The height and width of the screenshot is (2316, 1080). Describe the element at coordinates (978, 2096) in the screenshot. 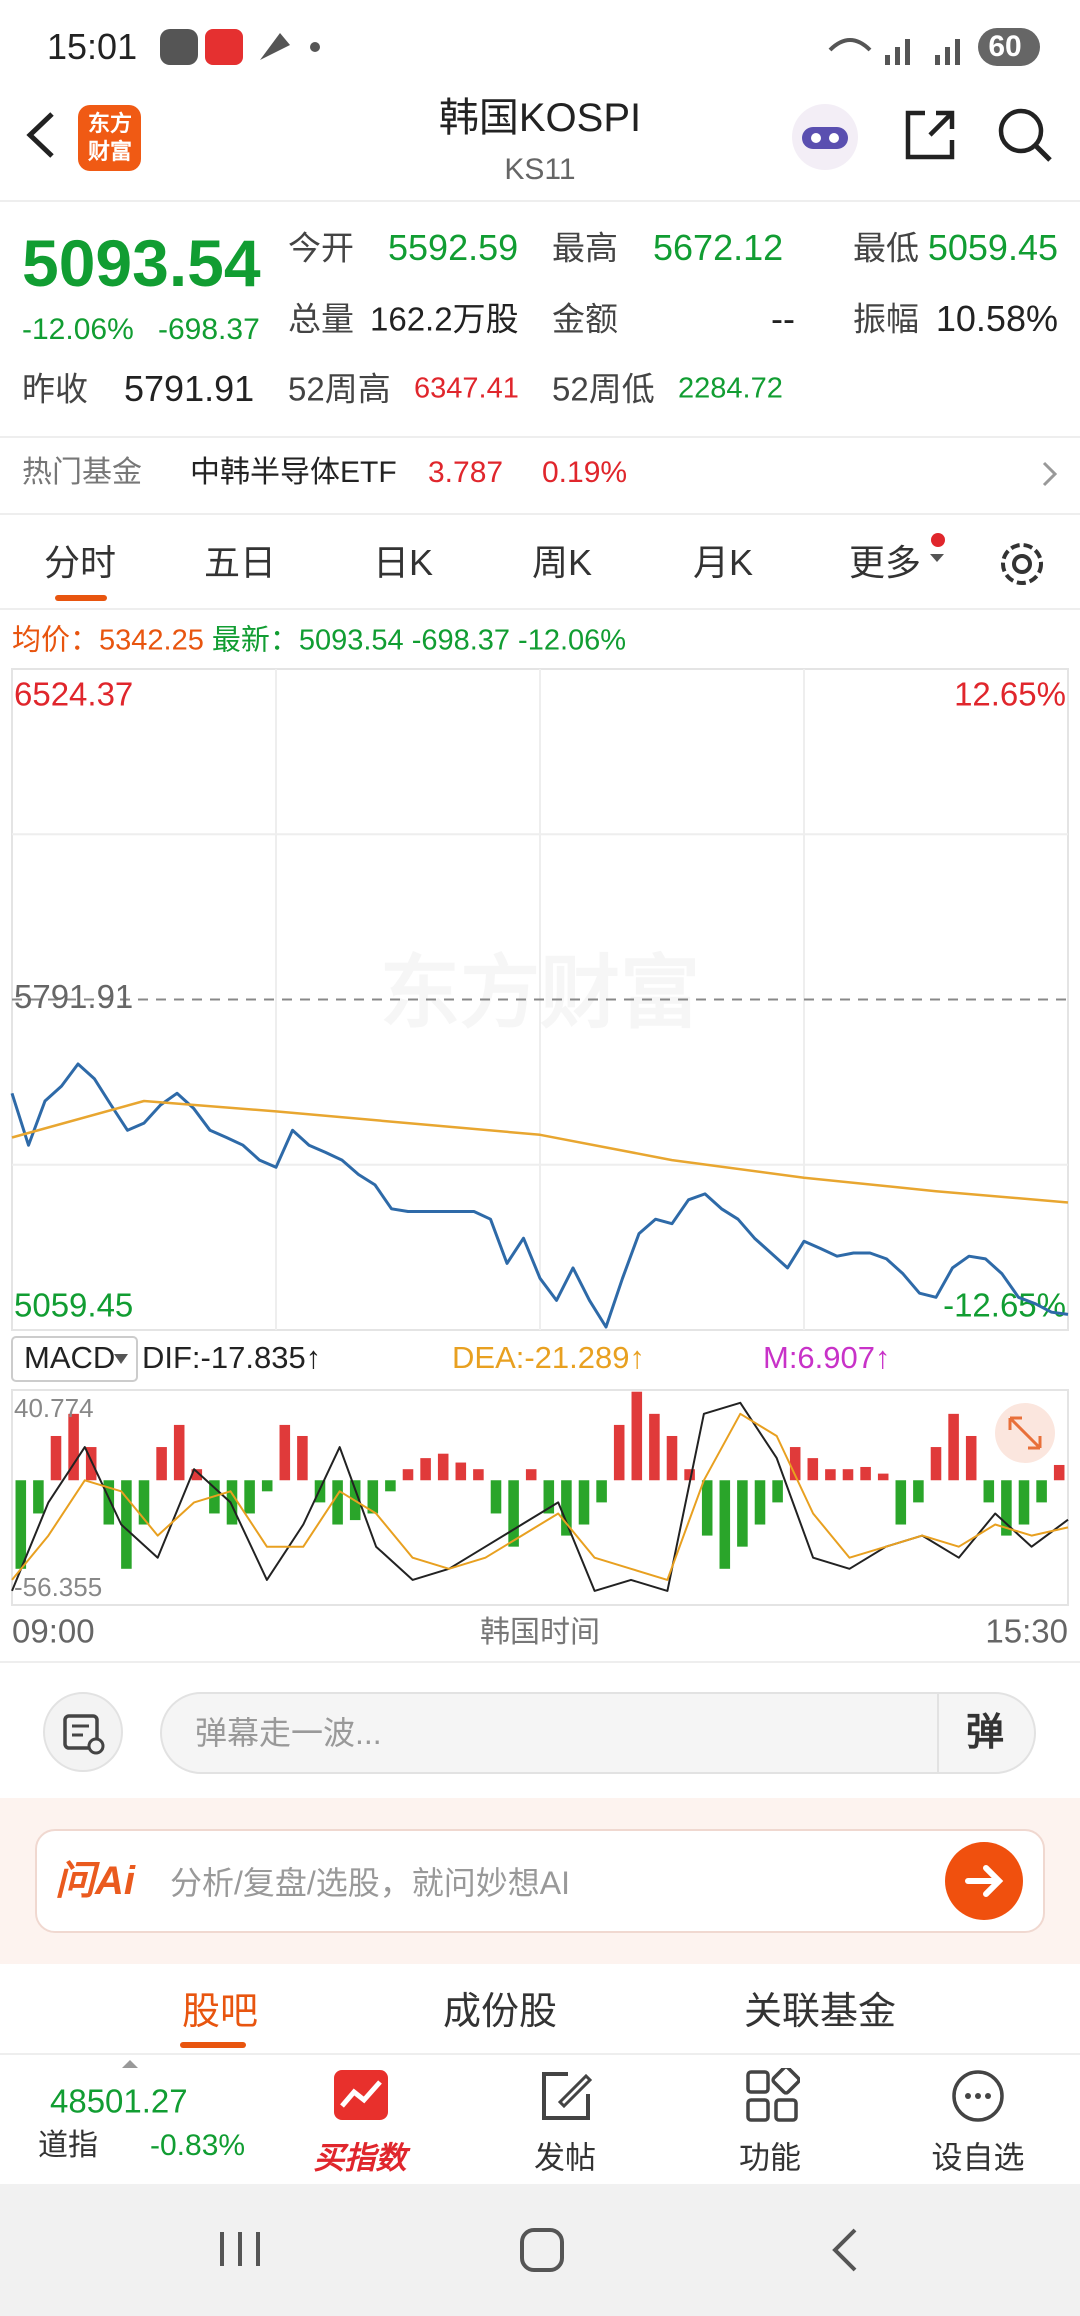

I see `watchlist-icon` at that location.